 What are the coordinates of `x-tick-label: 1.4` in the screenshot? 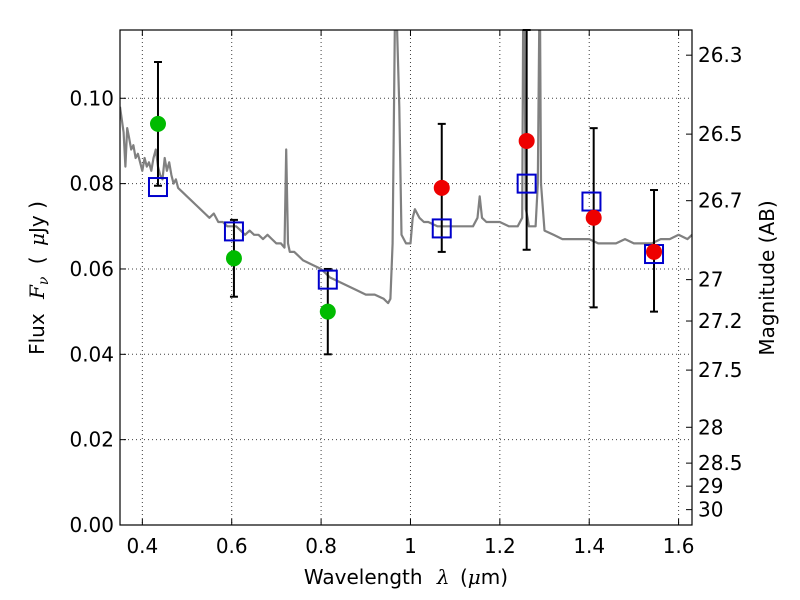 It's located at (589, 546).